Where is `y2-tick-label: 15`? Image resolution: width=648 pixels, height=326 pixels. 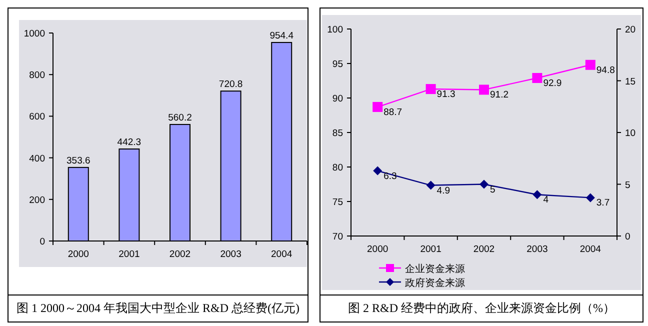
y2-tick-label: 15 is located at coordinates (630, 82).